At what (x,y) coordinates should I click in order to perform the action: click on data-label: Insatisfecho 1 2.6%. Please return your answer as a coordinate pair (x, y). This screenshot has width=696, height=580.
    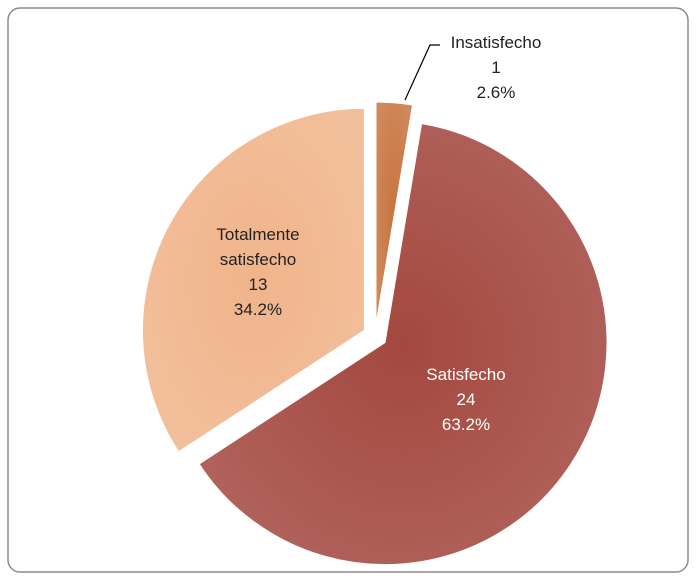
    Looking at the image, I should click on (496, 67).